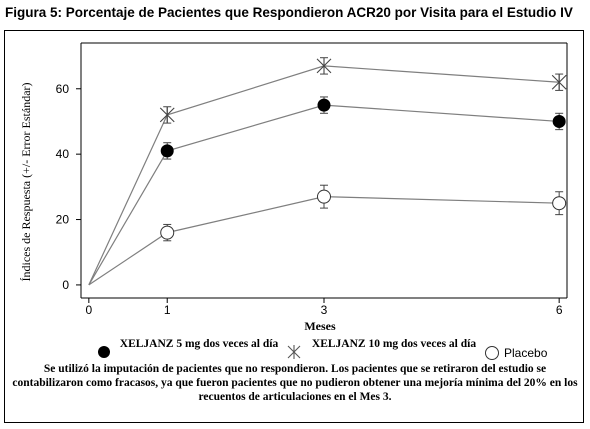 Image resolution: width=590 pixels, height=429 pixels. I want to click on y-tick-label: 60, so click(63, 89).